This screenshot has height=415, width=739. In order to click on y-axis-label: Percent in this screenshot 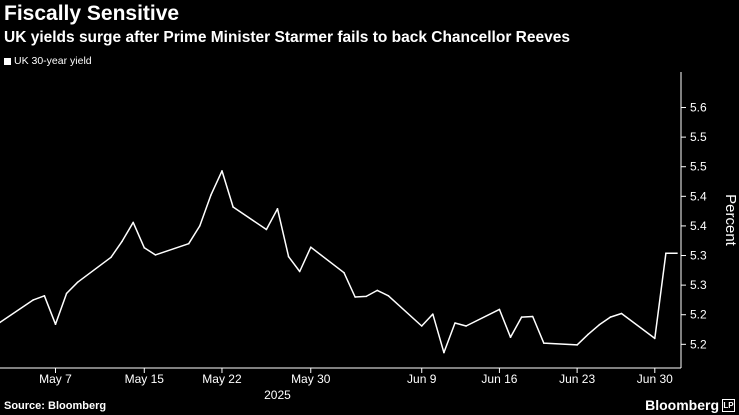, I will do `click(730, 220)`.